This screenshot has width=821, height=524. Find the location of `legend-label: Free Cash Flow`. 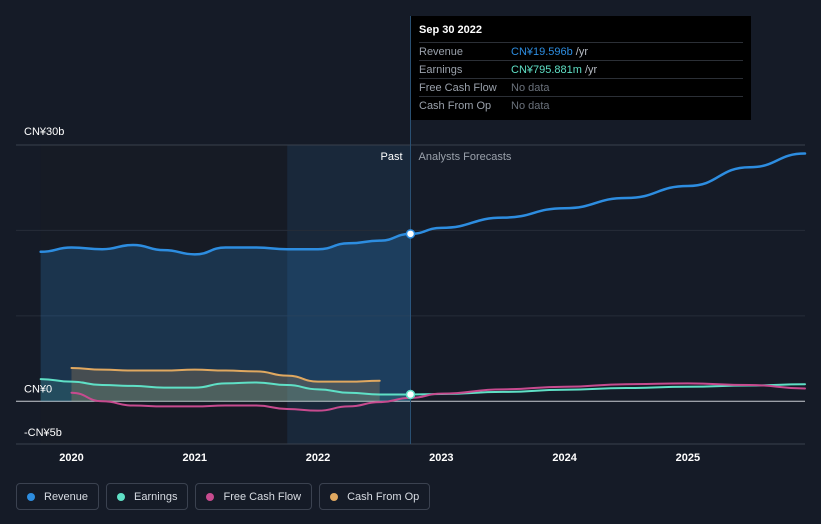

legend-label: Free Cash Flow is located at coordinates (262, 496).